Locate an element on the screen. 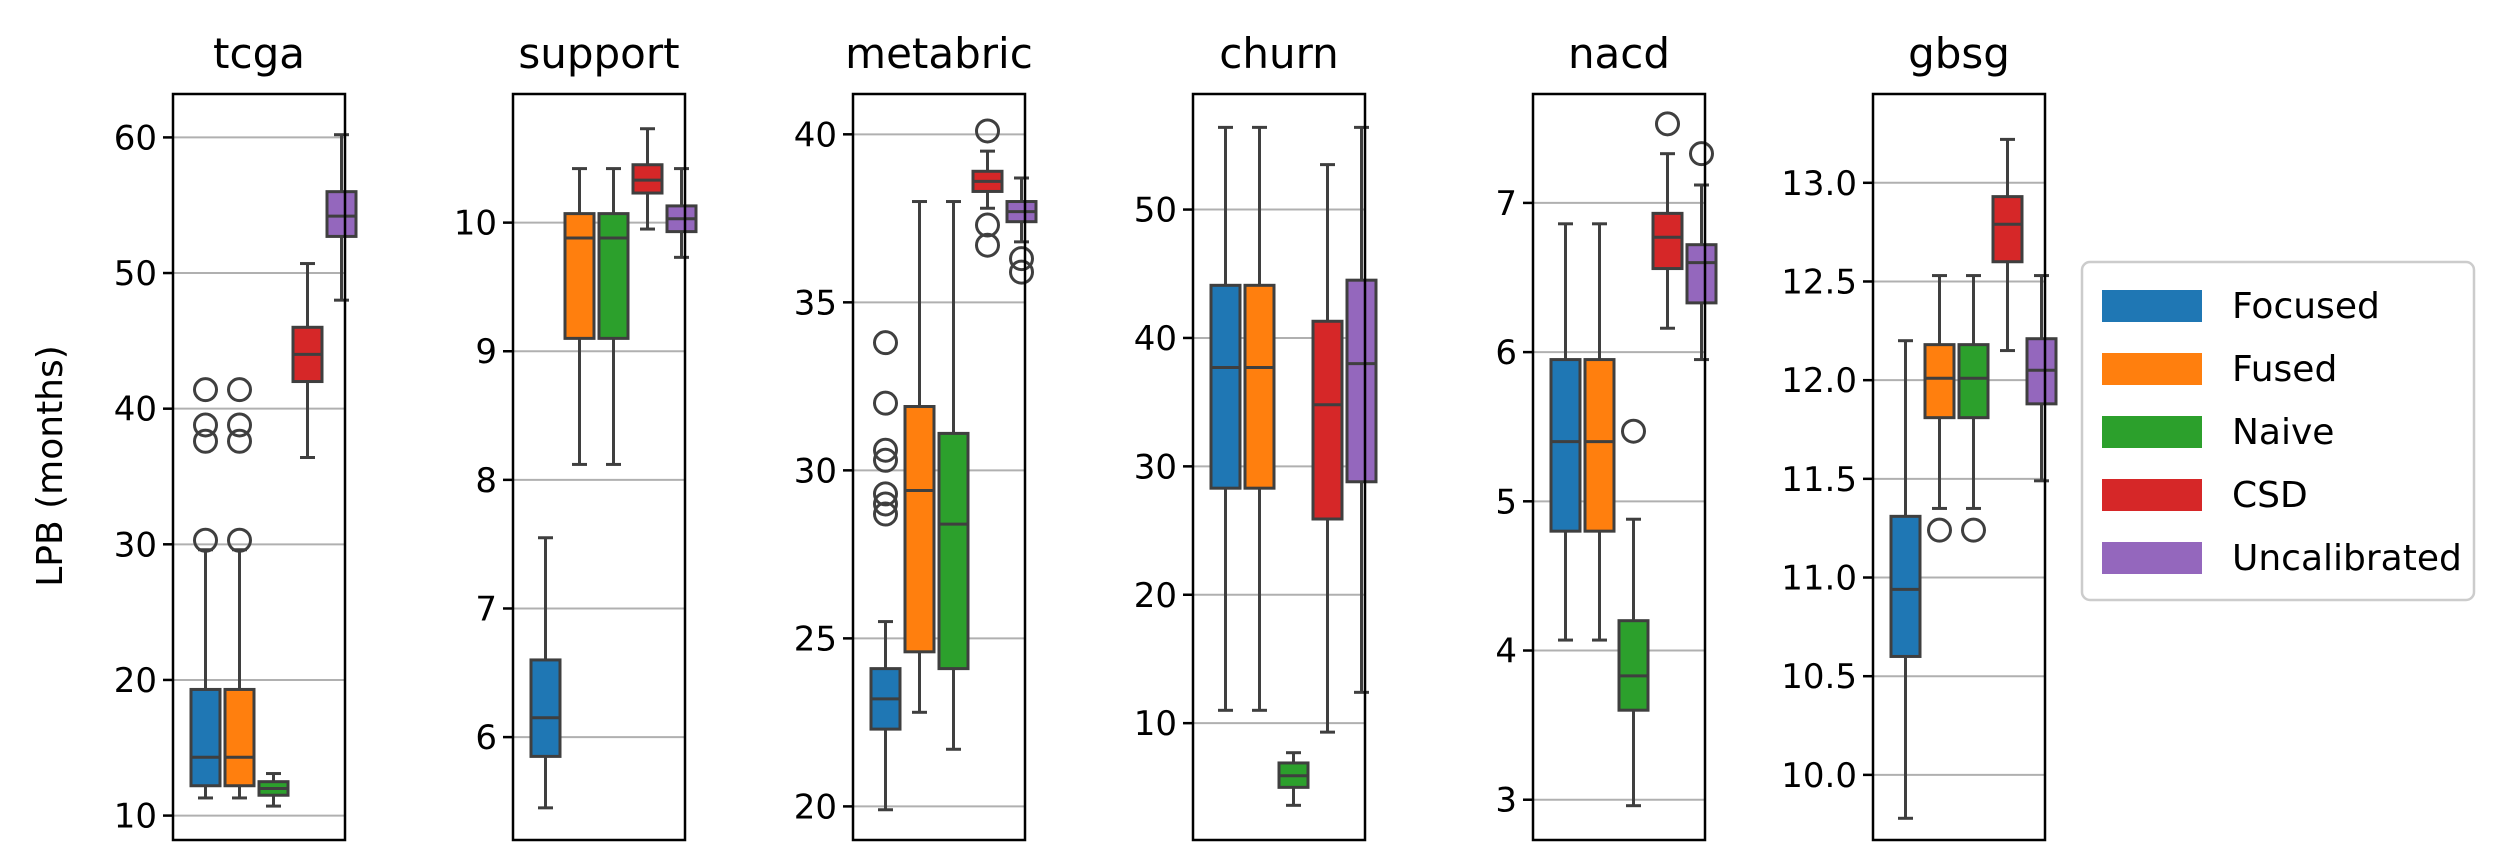 Image resolution: width=2514 pixels, height=868 pixels. y-tick-label: 10.5 is located at coordinates (1819, 677).